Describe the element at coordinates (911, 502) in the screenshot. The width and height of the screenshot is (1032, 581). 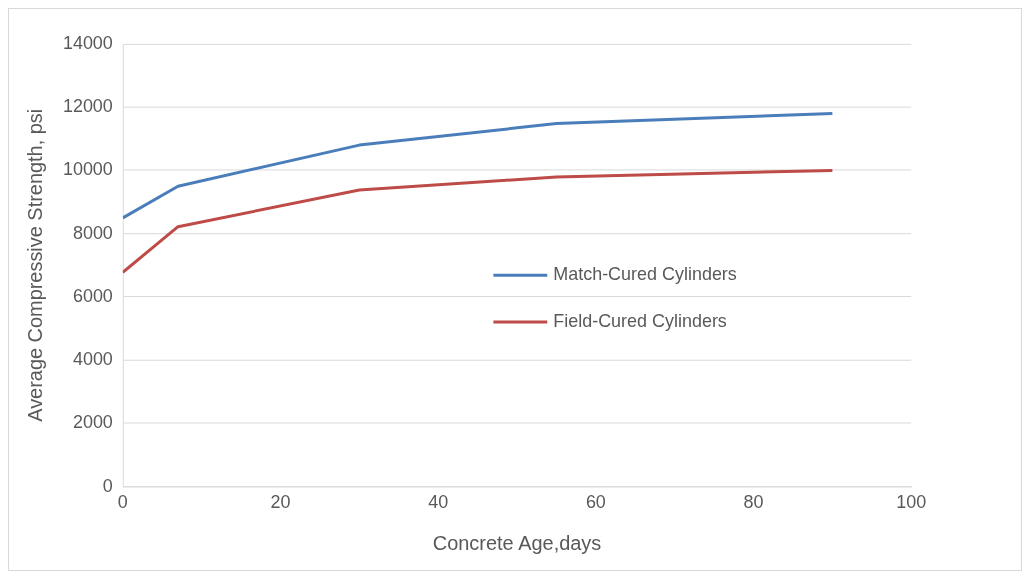
I see `x-tick-label: 100` at that location.